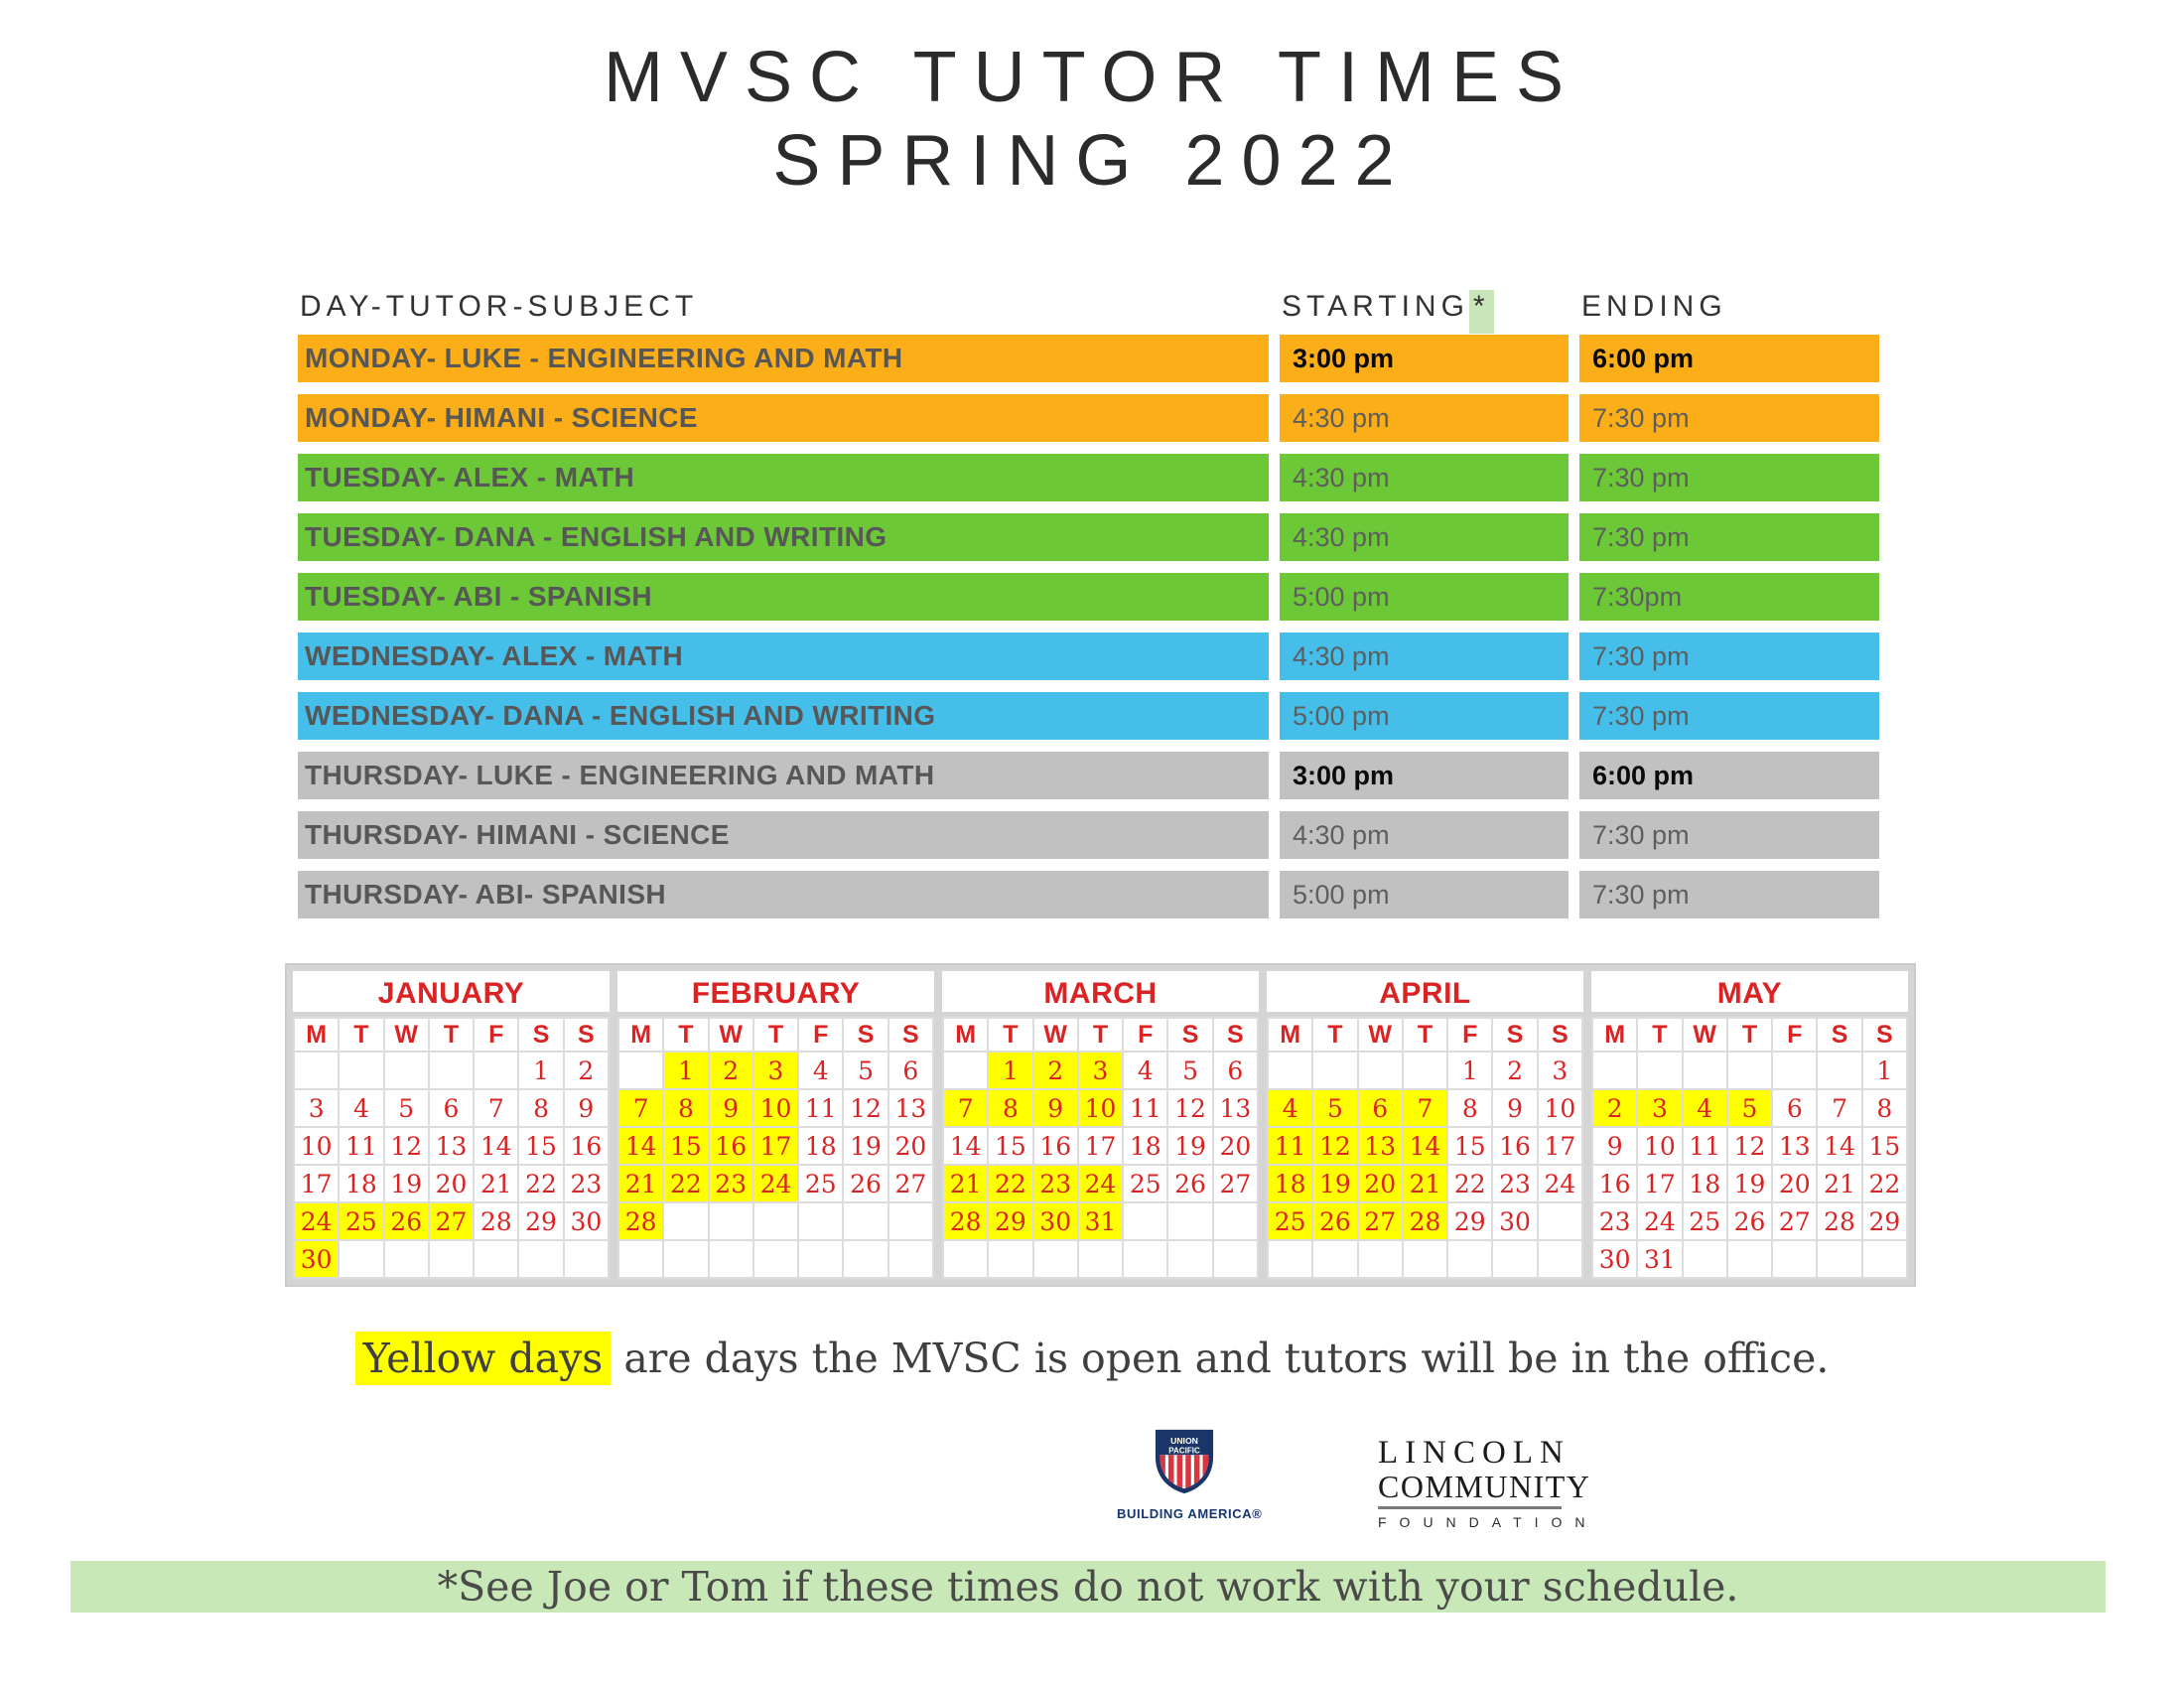 This screenshot has width=2184, height=1688. Describe the element at coordinates (775, 1146) in the screenshot. I see `calendar-day: 17` at that location.